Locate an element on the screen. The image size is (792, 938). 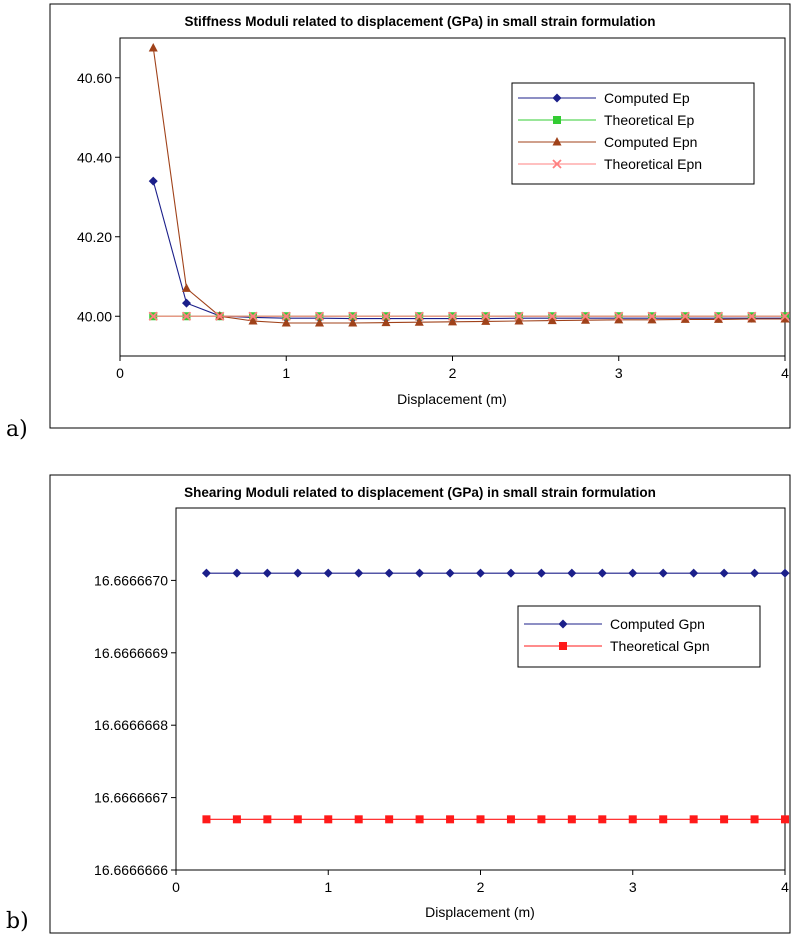
legend-entry: Computed Ep is located at coordinates (604, 98).